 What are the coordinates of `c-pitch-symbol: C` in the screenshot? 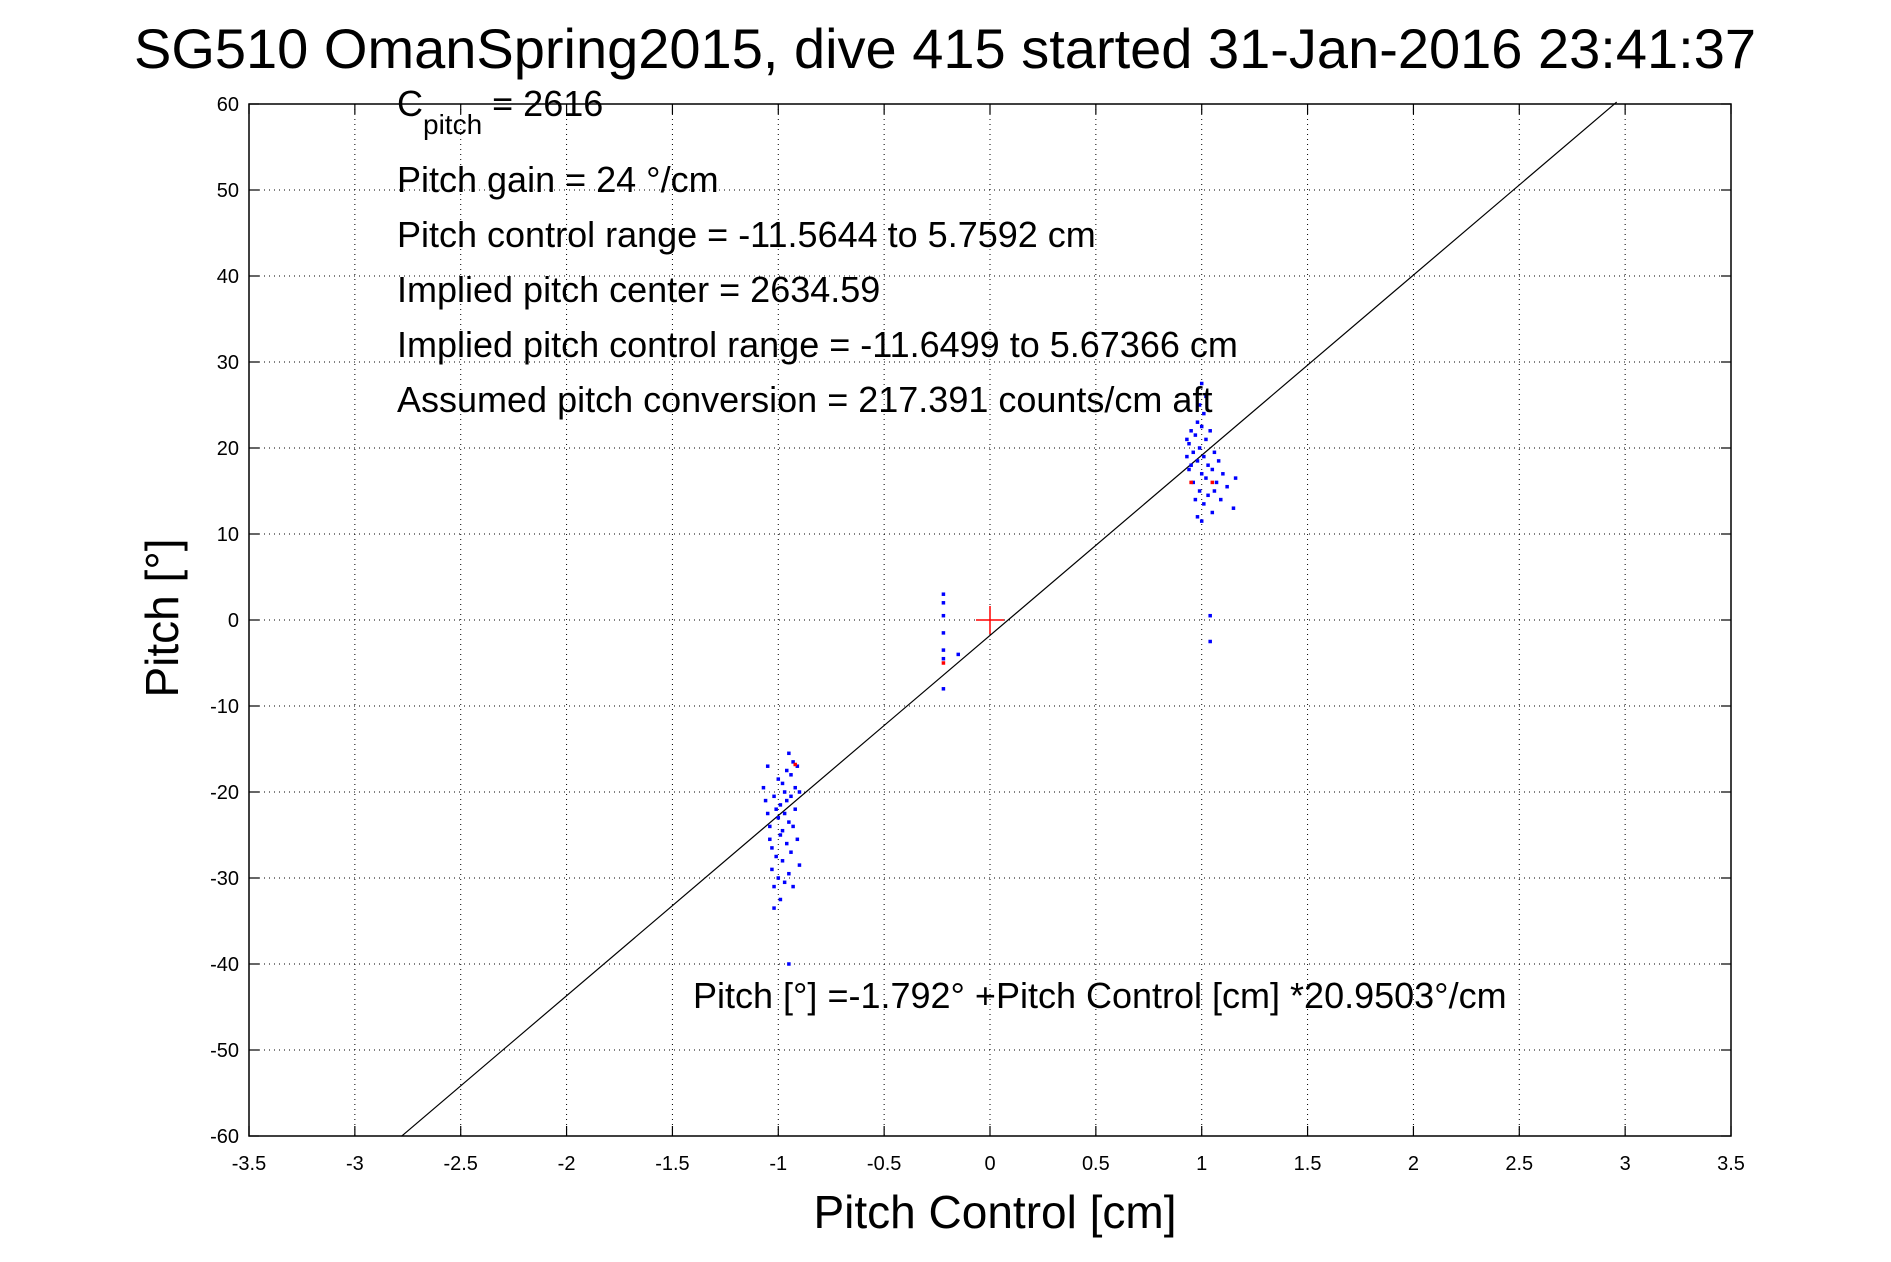 It's located at (410, 103).